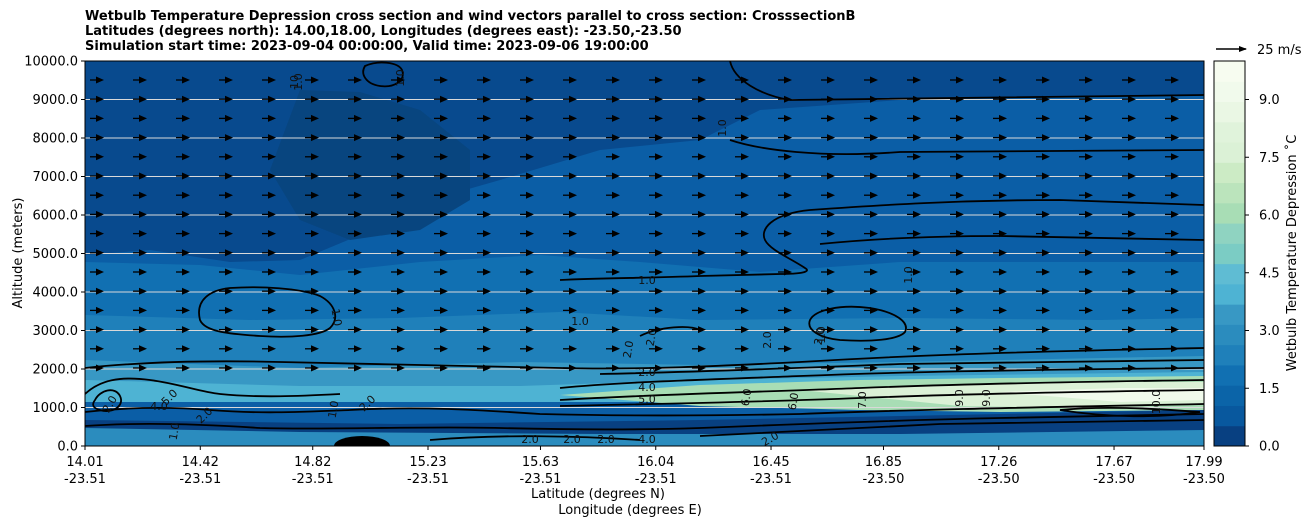 This screenshot has height=526, width=1312. I want to click on x-tick-label-lat: 16.04, so click(655, 462).